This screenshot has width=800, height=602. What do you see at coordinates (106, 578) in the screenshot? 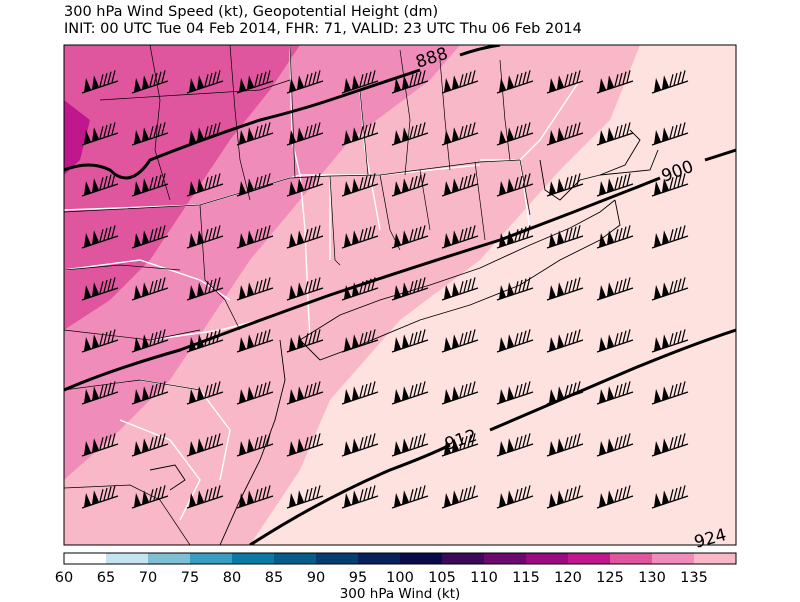
I see `colorbar-tick-label: 65` at bounding box center [106, 578].